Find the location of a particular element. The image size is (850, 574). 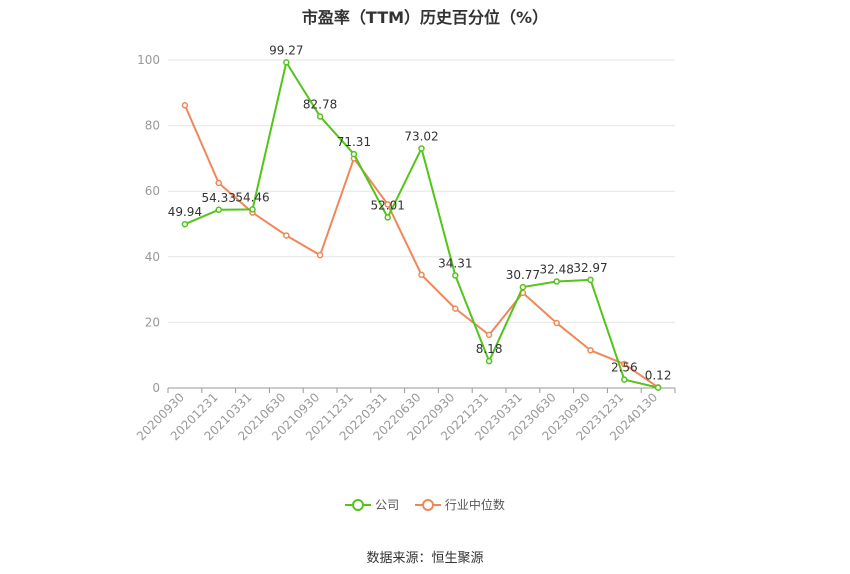

data-label: 8.18 is located at coordinates (489, 349).